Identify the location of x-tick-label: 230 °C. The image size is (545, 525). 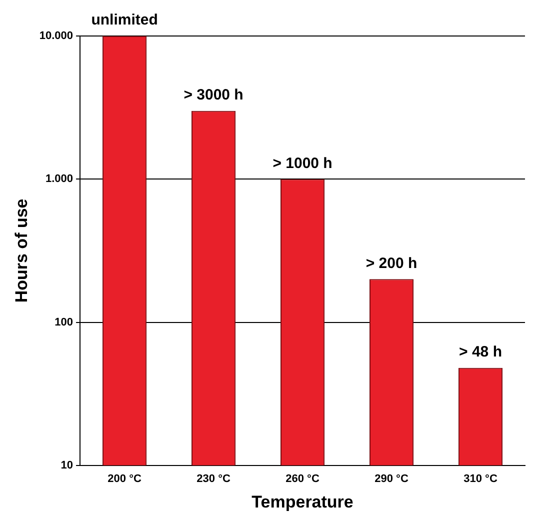
(213, 479).